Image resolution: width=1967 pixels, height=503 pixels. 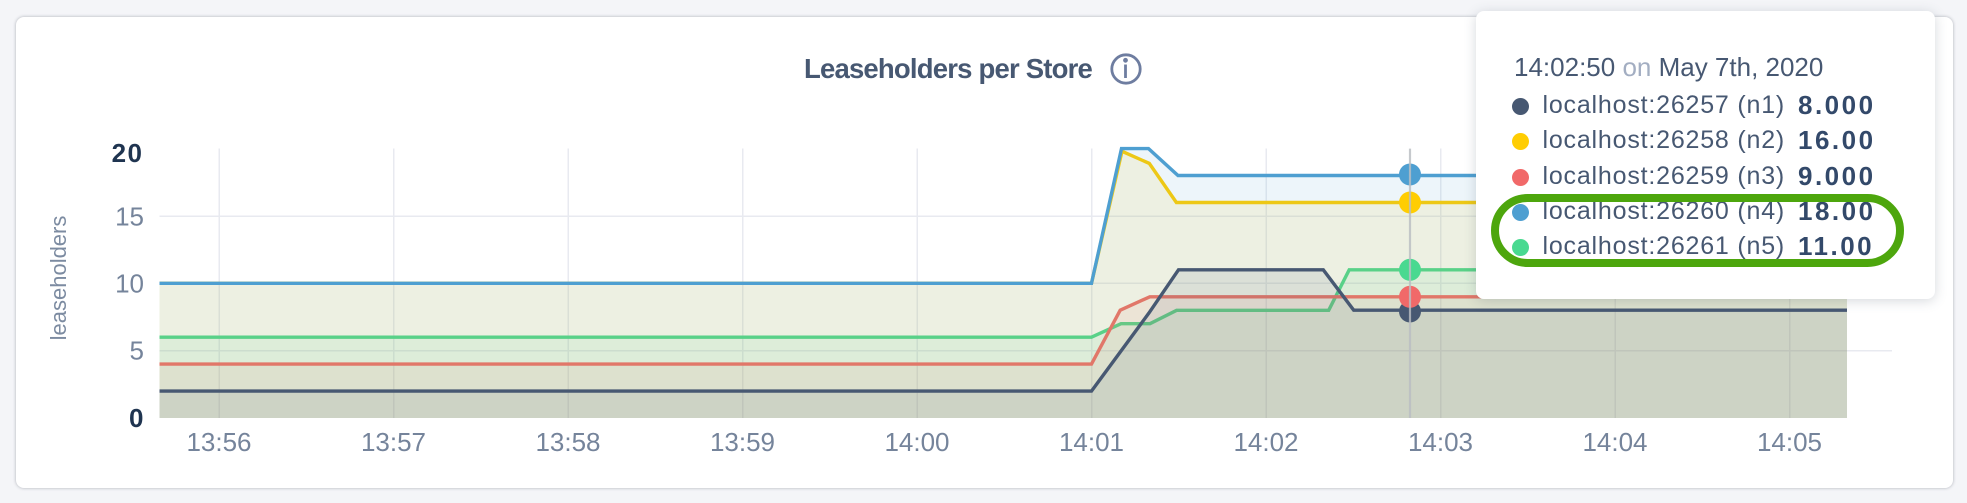 What do you see at coordinates (218, 442) in the screenshot?
I see `svg-text: 13:56` at bounding box center [218, 442].